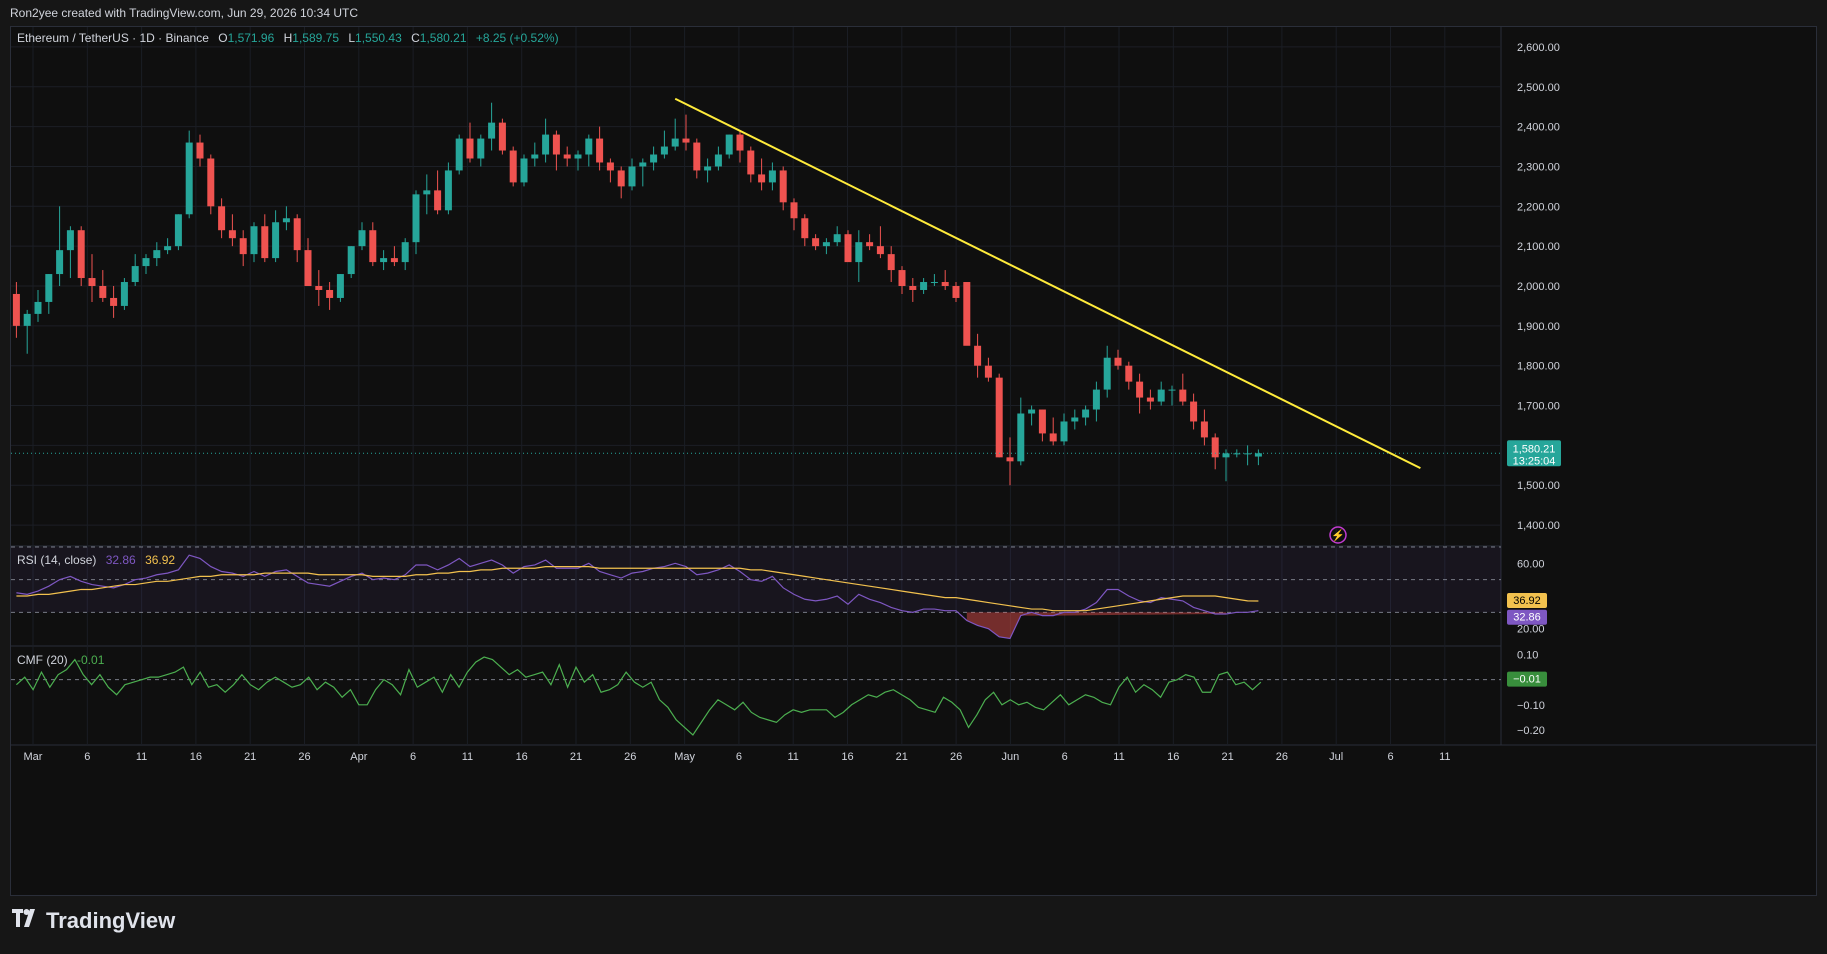 The width and height of the screenshot is (1827, 954). What do you see at coordinates (1531, 630) in the screenshot?
I see `rsi-tick-label: 20.00` at bounding box center [1531, 630].